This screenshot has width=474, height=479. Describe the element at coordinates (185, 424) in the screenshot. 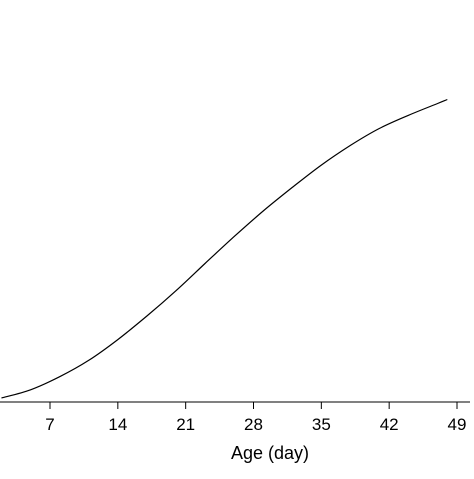

I see `x-tick-label: 21` at that location.